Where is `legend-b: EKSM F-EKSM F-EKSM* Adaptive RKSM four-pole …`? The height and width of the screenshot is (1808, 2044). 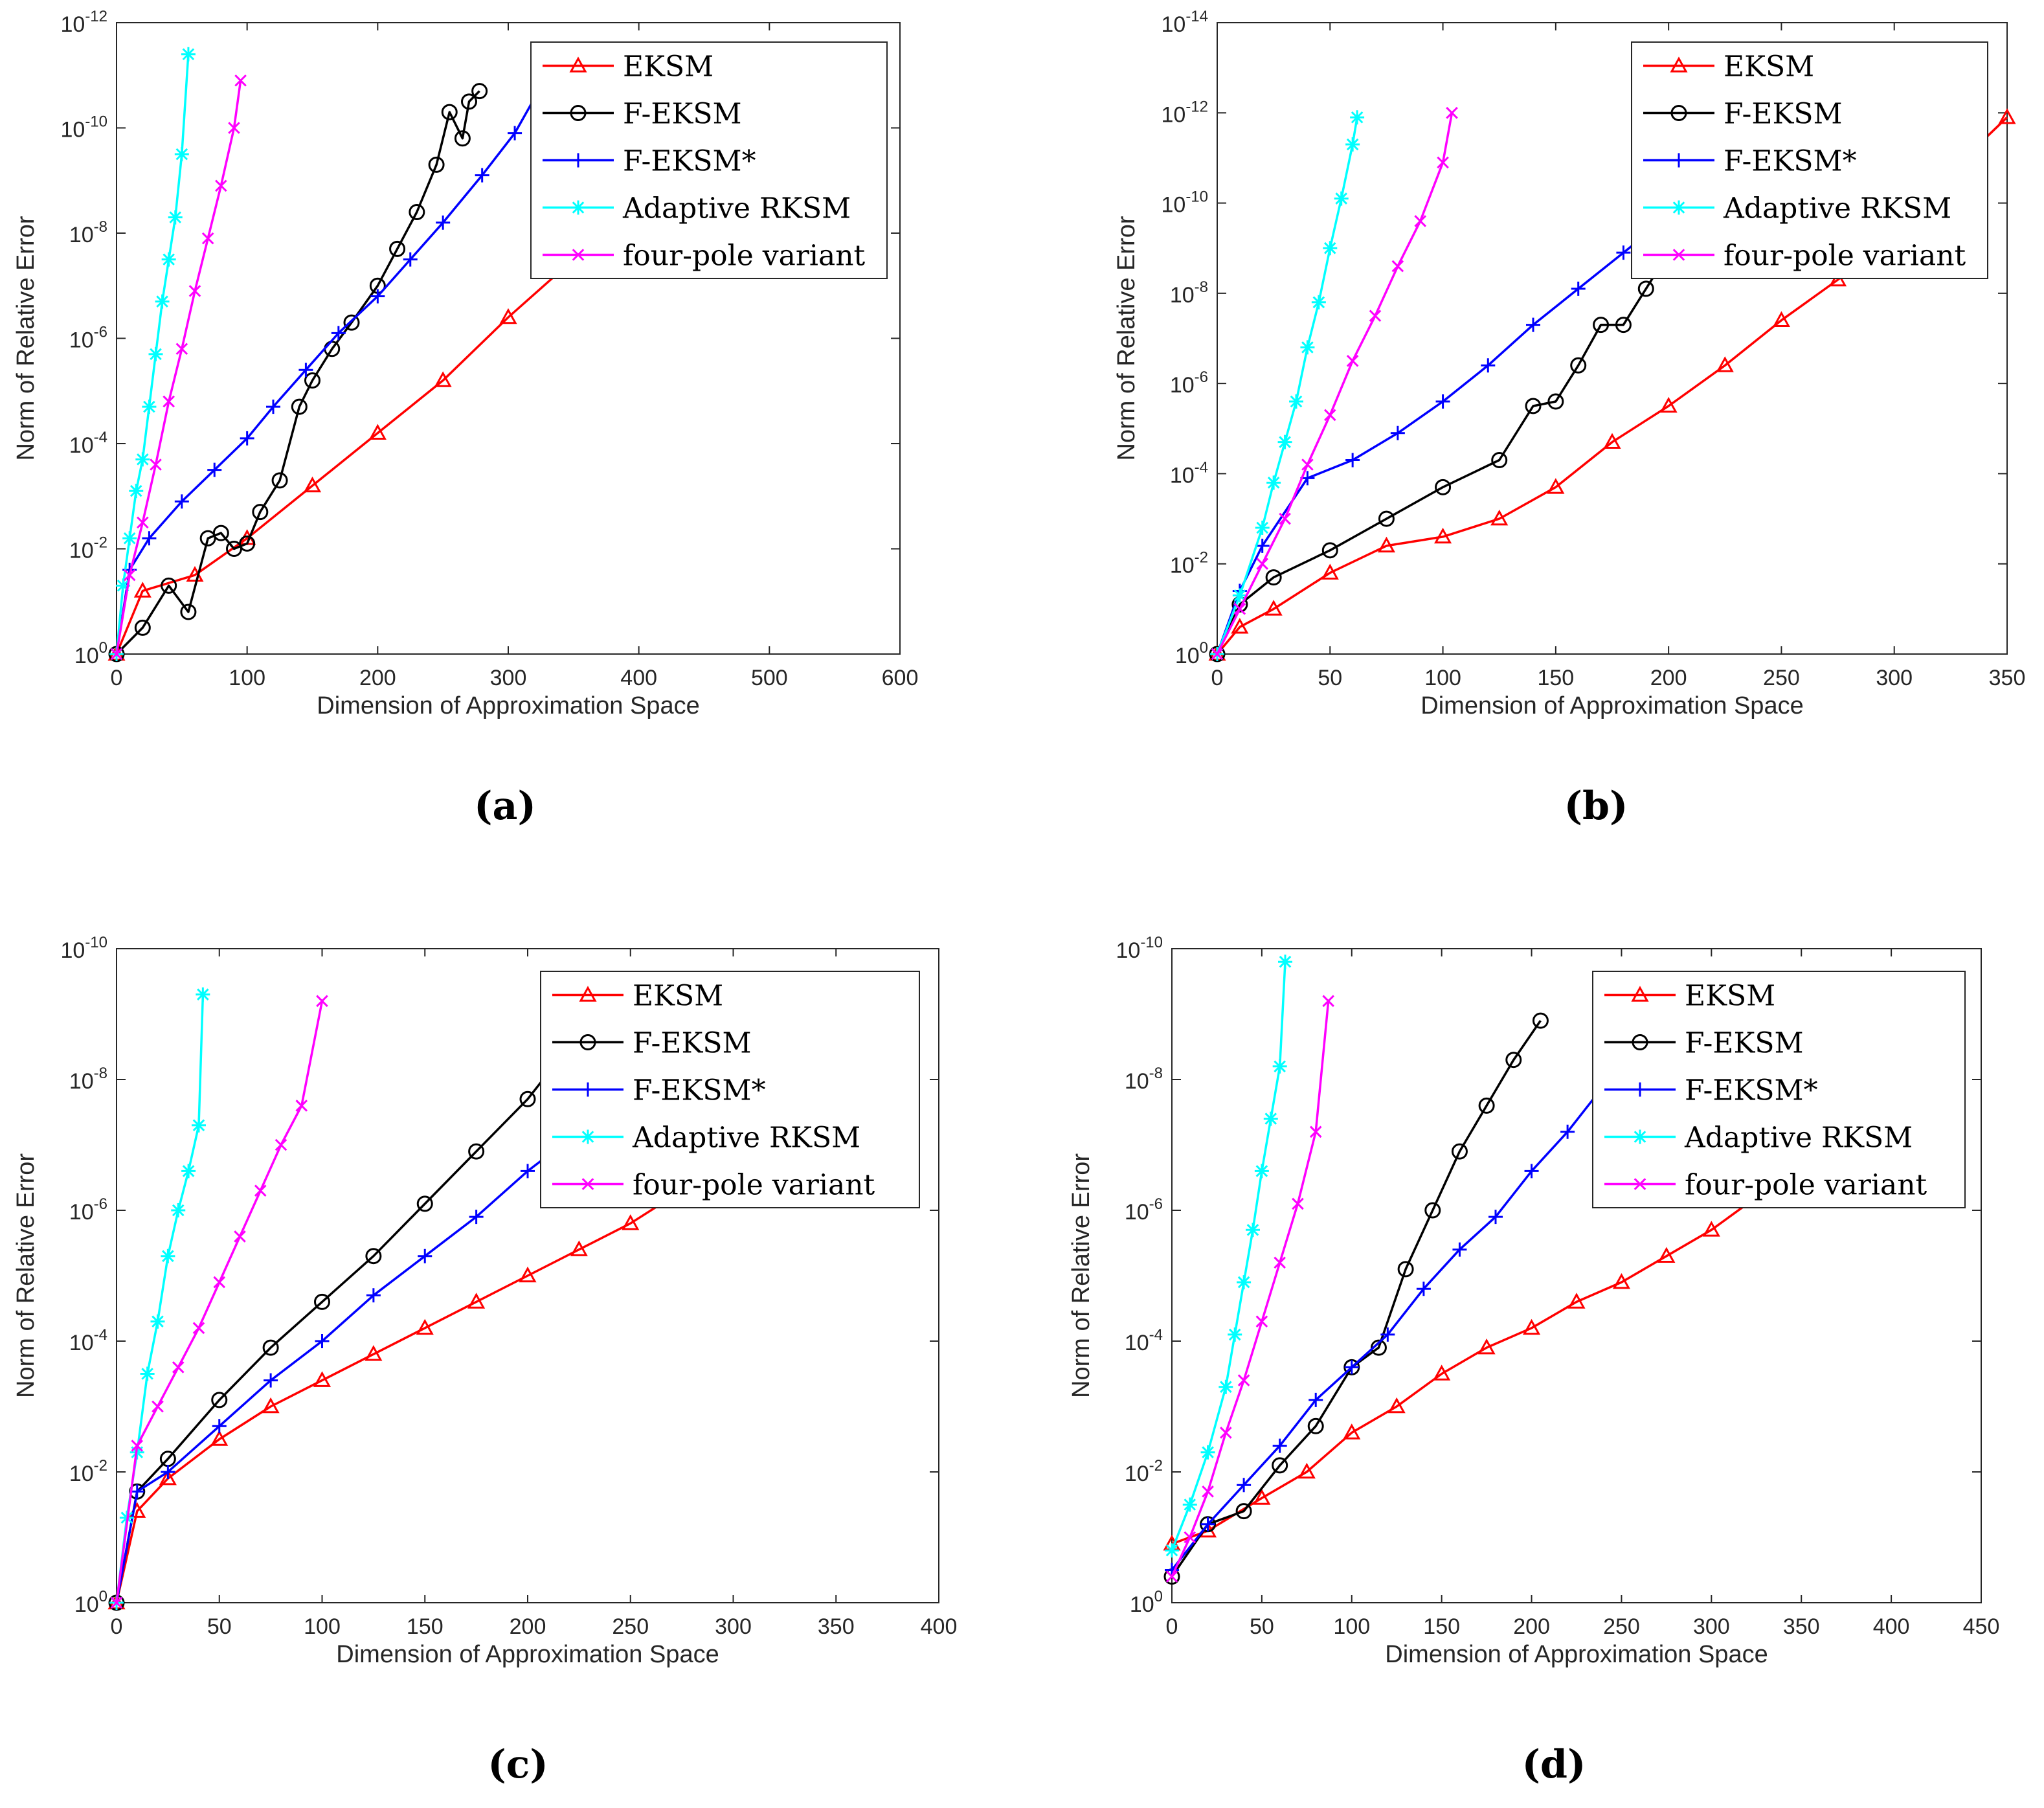 legend-b: EKSM F-EKSM F-EKSM* Adaptive RKSM four-pole … is located at coordinates (1809, 160).